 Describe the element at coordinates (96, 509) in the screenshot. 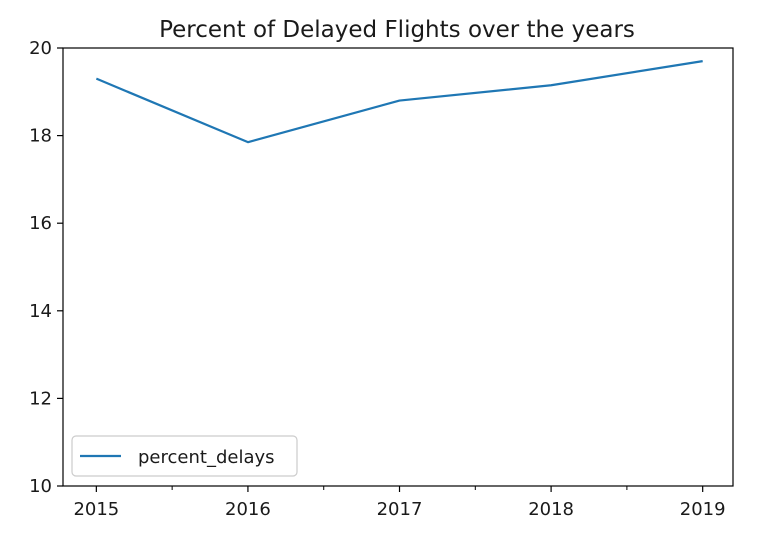

I see `x-tick-label: 2015` at that location.